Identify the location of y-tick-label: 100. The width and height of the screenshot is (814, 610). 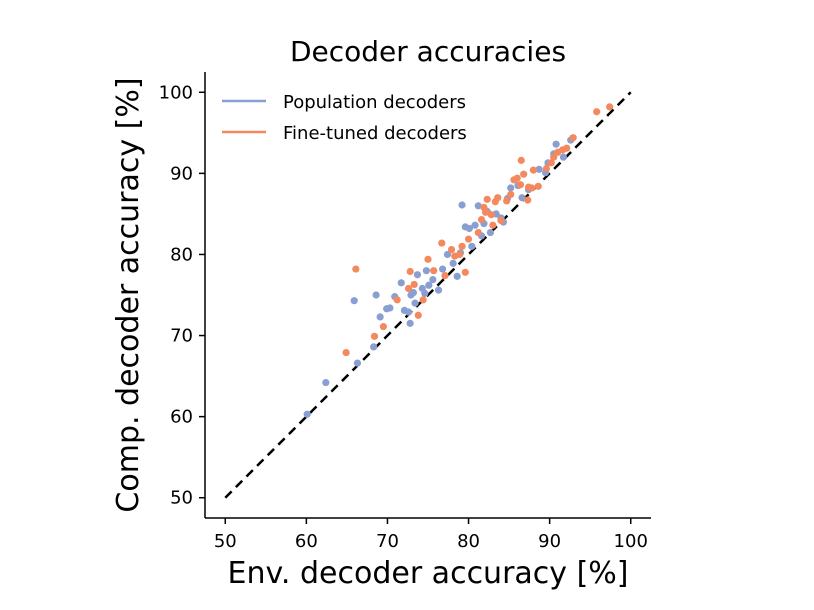
(176, 92).